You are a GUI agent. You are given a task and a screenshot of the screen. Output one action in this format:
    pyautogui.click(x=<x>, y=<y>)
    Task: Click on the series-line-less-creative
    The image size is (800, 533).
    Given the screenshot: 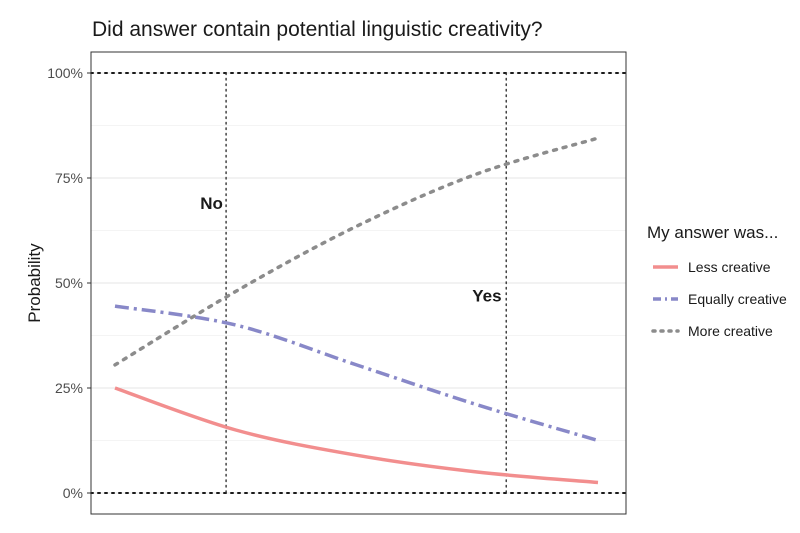 What is the action you would take?
    pyautogui.click(x=356, y=435)
    